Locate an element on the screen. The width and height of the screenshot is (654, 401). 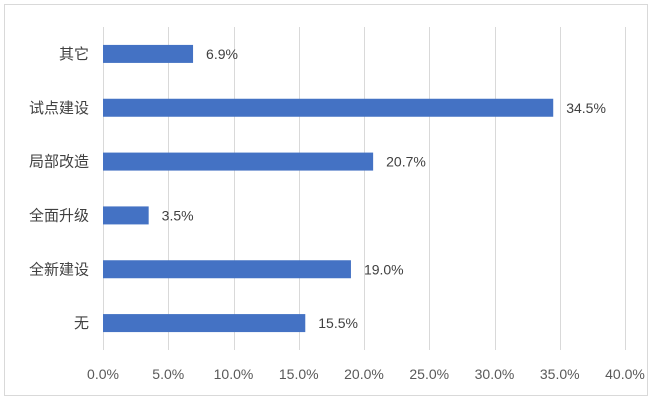
data-label: 15.5% is located at coordinates (338, 323).